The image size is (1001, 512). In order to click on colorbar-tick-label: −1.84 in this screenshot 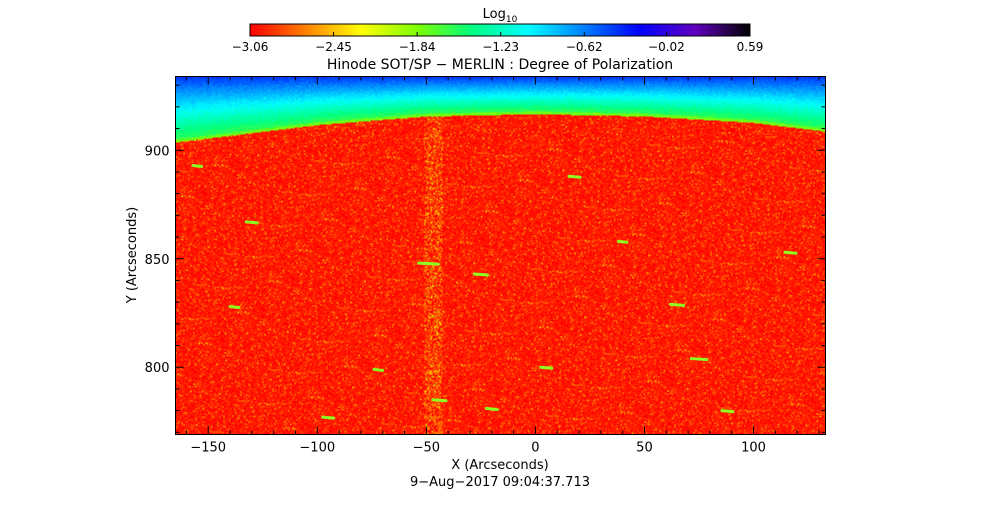, I will do `click(417, 47)`.